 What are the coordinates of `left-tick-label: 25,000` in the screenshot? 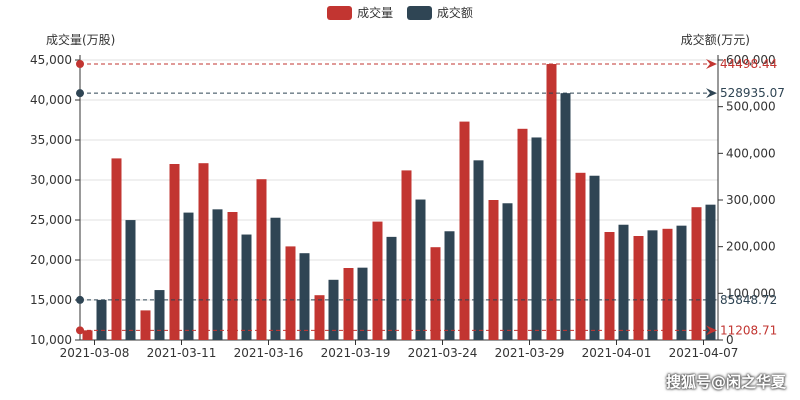 It's located at (51, 220).